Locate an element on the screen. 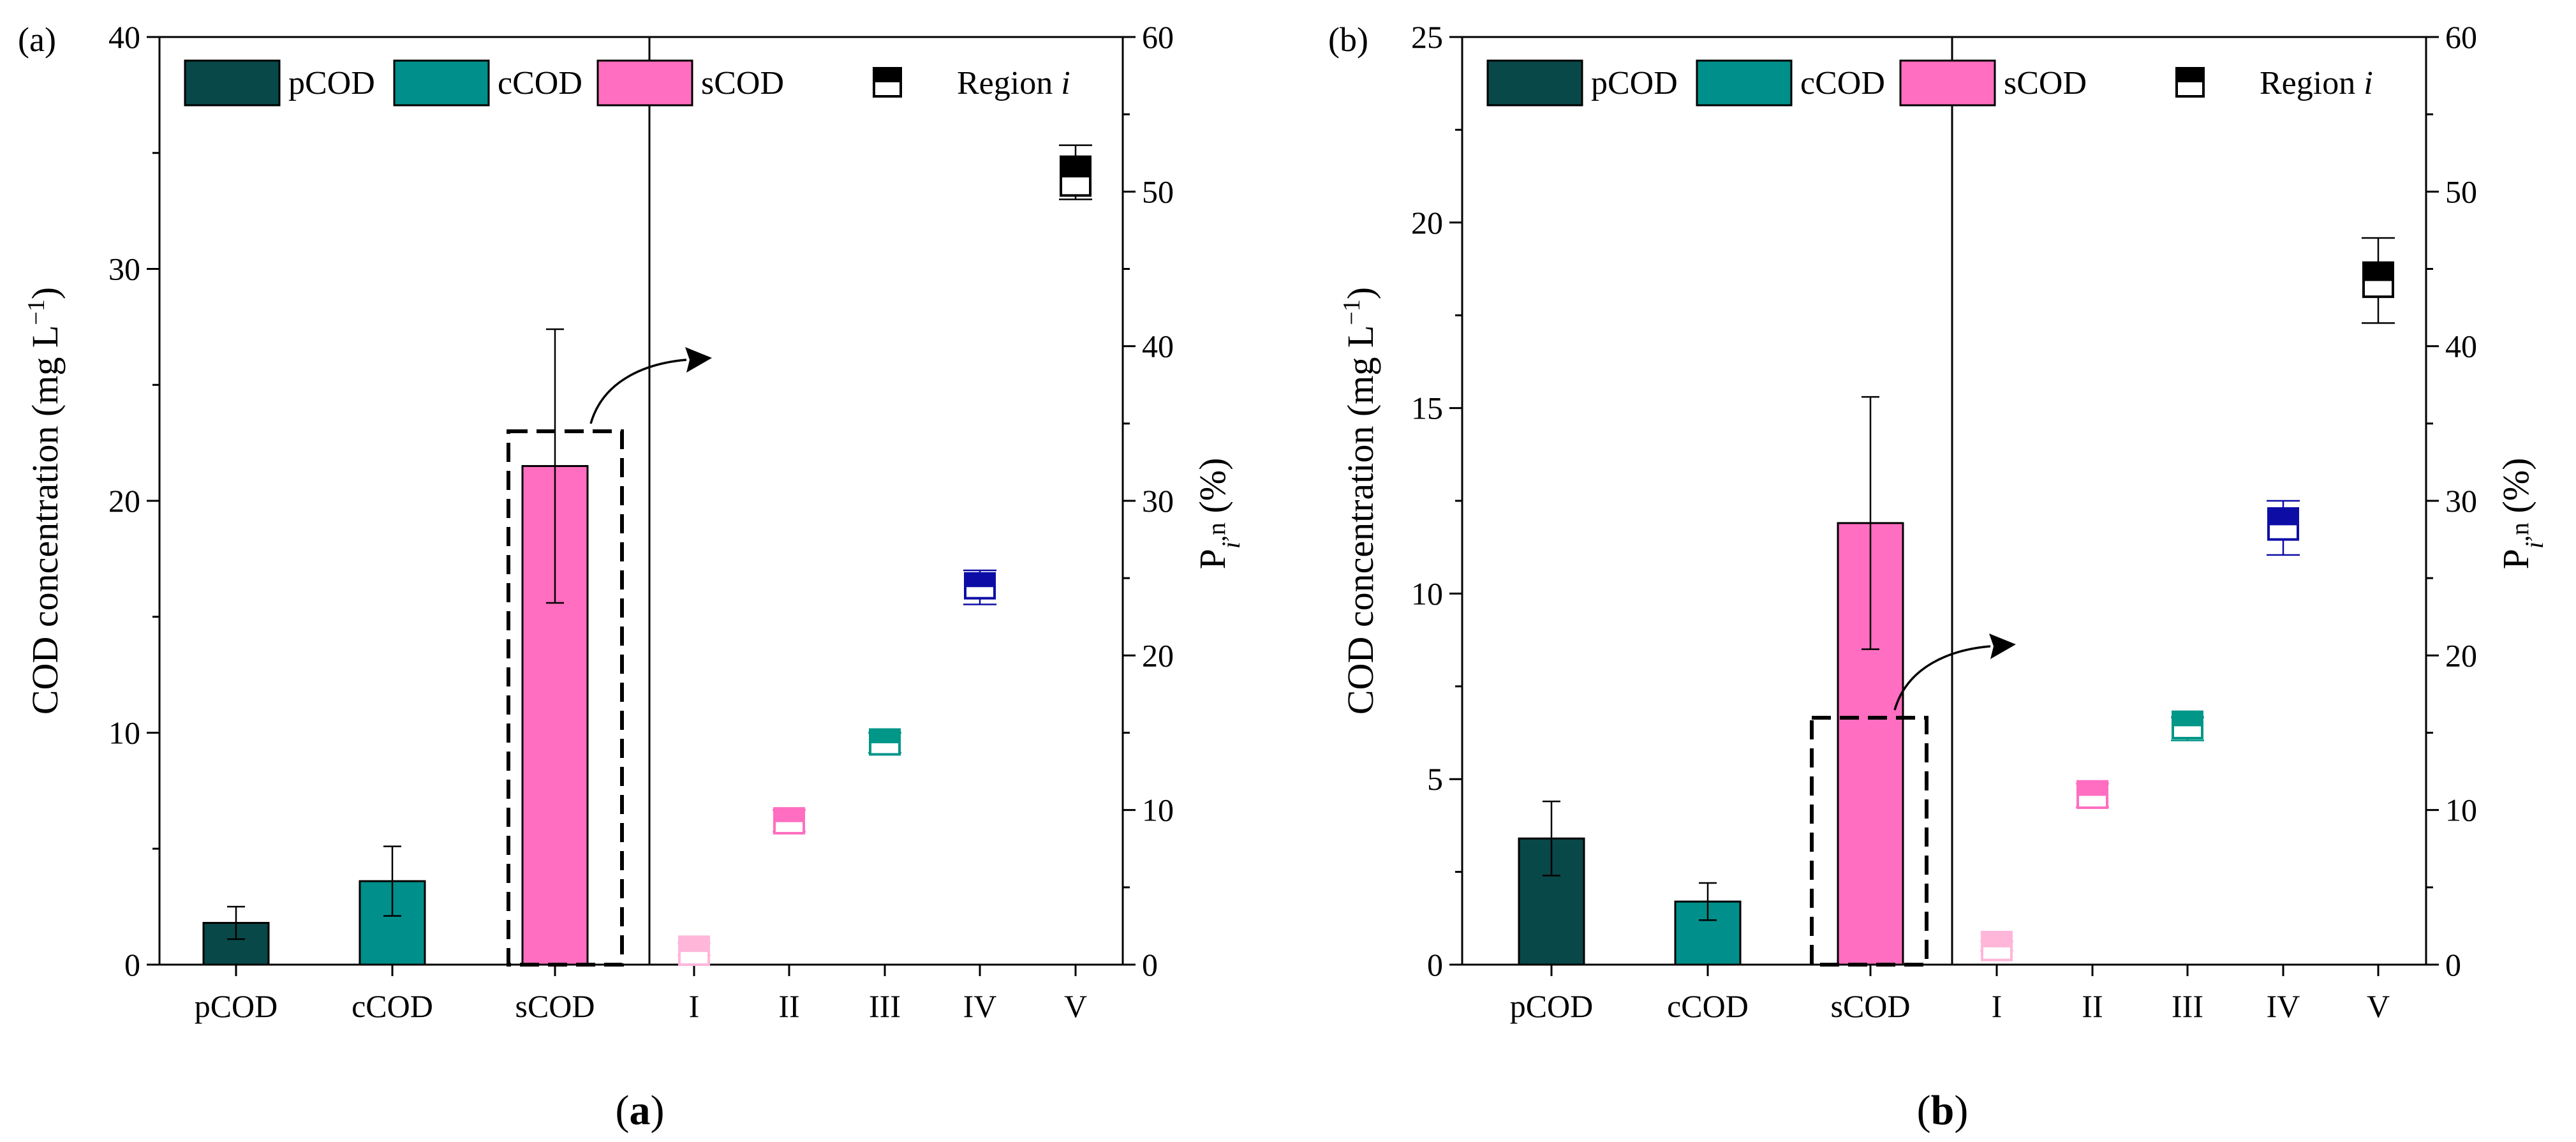  caption-letter: a is located at coordinates (640, 1110).